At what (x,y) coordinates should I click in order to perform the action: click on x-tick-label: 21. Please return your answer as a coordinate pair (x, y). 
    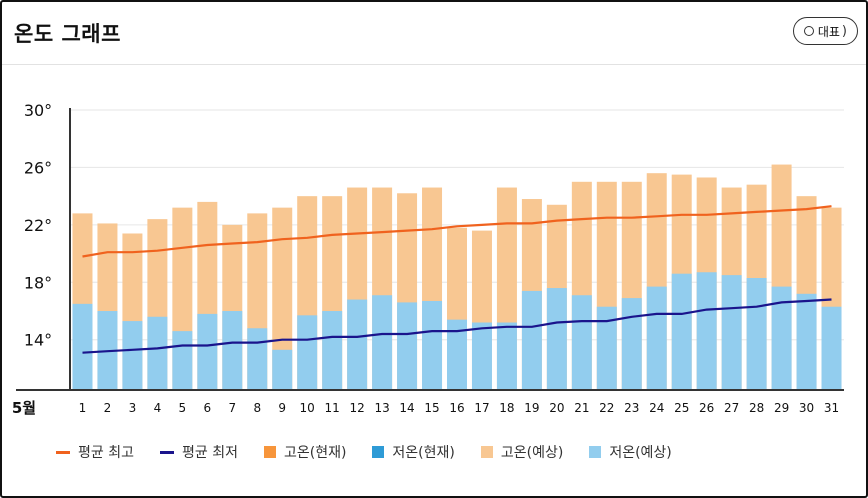
    Looking at the image, I should click on (581, 408).